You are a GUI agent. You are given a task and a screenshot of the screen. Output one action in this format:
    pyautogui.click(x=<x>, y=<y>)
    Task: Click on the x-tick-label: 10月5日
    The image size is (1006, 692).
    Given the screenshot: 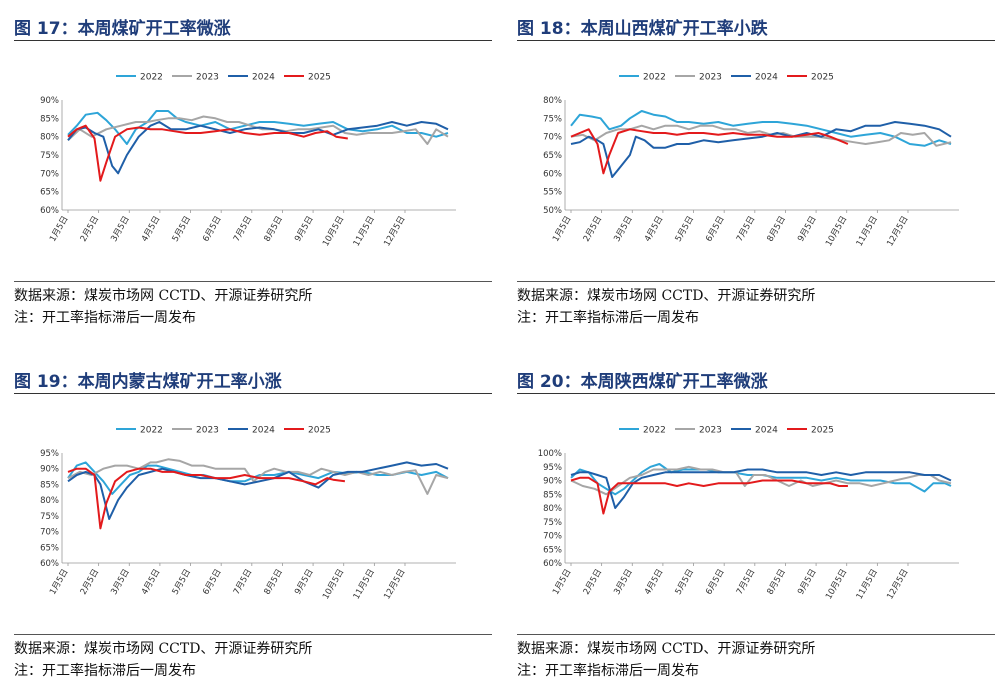 What is the action you would take?
    pyautogui.click(x=836, y=232)
    